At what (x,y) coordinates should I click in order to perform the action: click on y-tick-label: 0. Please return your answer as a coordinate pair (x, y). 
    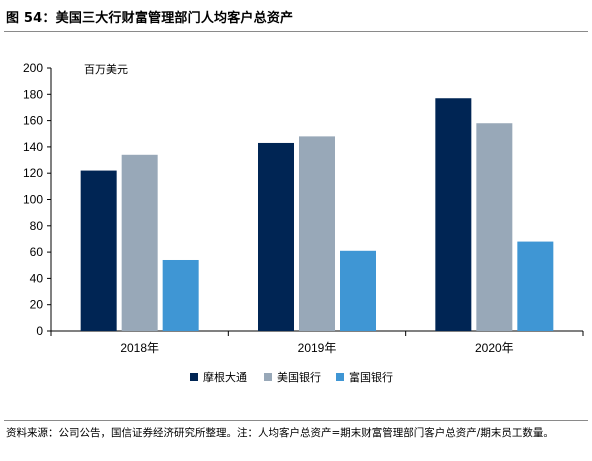
    Looking at the image, I should click on (39, 331).